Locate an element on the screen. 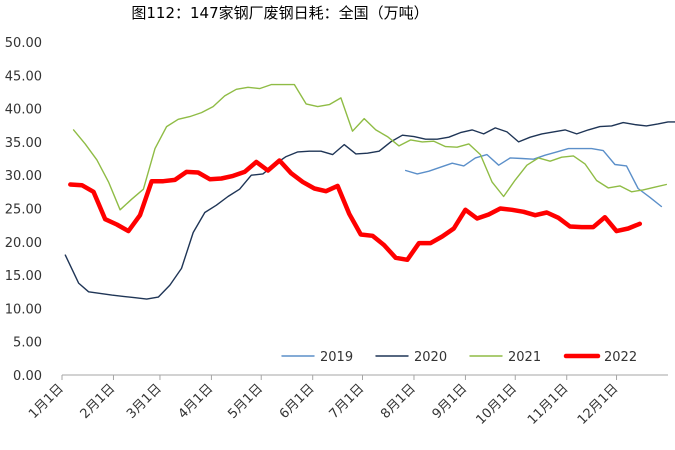  y-tick-label: 10.00 is located at coordinates (23, 309).